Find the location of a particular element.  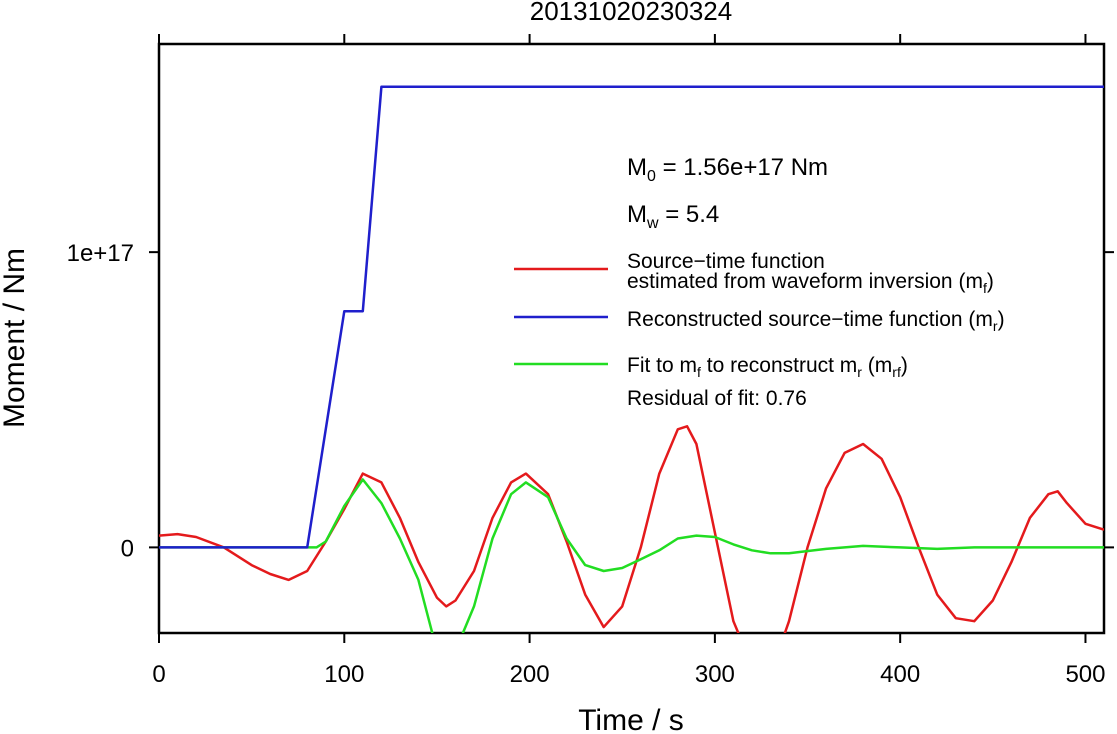

y-tick-label-0: 0 is located at coordinates (127, 548).